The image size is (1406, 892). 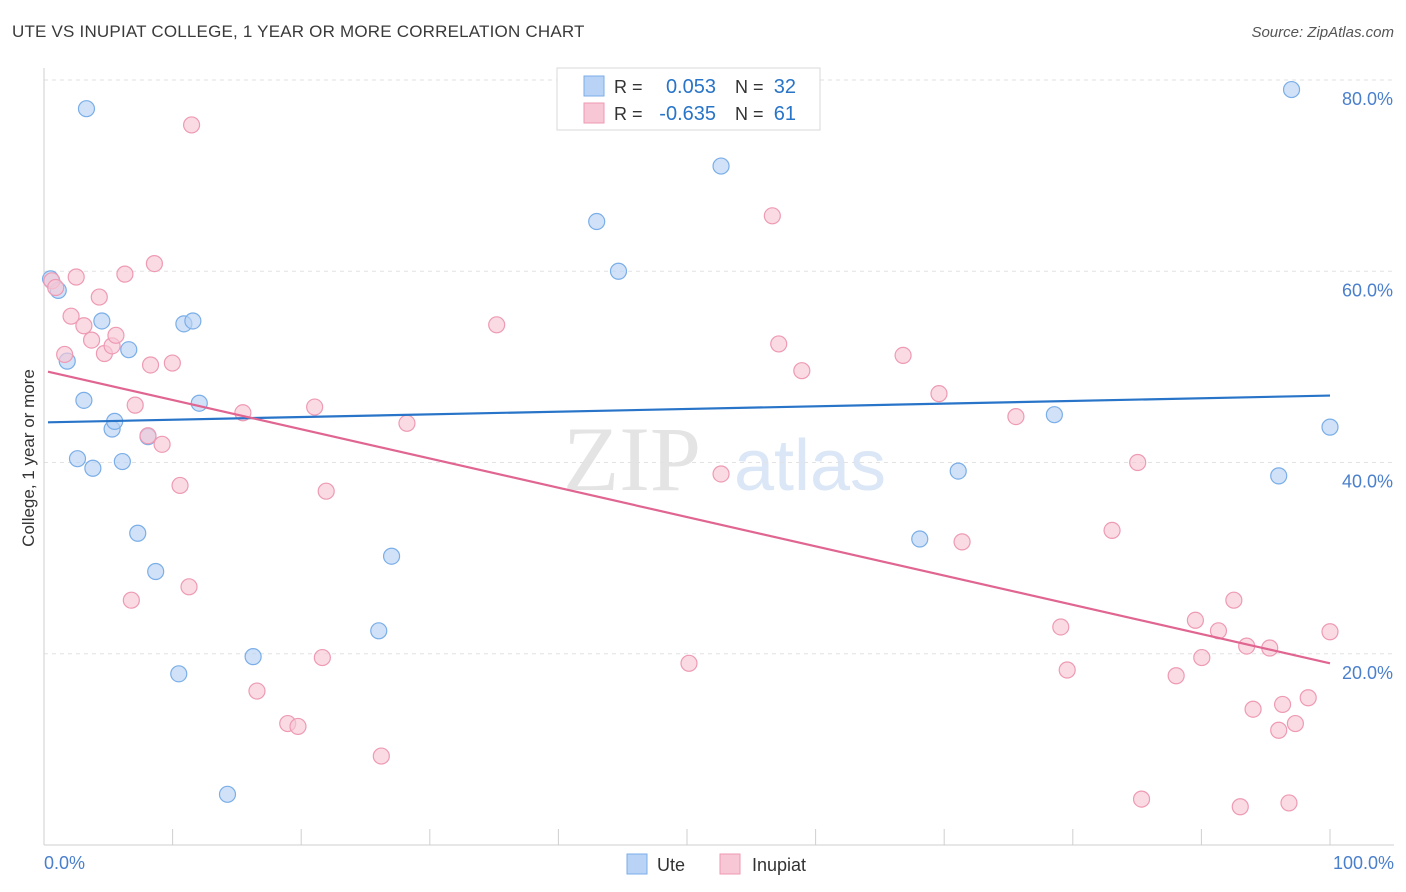 What do you see at coordinates (1367, 482) in the screenshot?
I see `y-tick-label: 40.0%` at bounding box center [1367, 482].